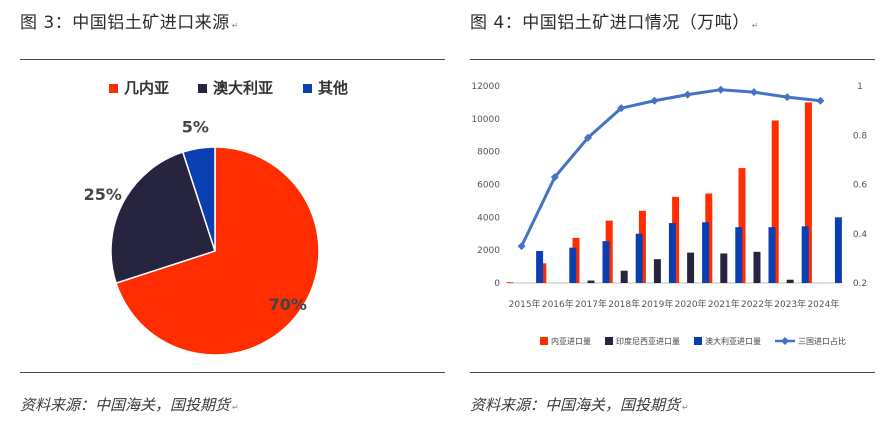 Image resolution: width=886 pixels, height=432 pixels. Describe the element at coordinates (558, 304) in the screenshot. I see `x-tick-label: 2016年` at that location.